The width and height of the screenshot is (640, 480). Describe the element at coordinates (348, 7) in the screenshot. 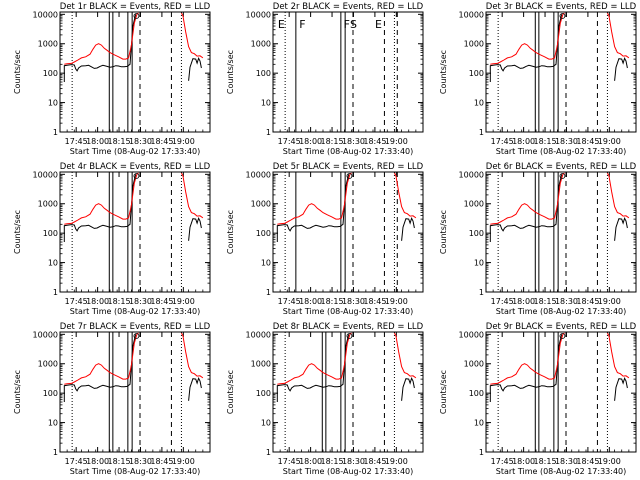

I see `panel-title: Det 2r BLACK = Events, RED = LLD` at that location.